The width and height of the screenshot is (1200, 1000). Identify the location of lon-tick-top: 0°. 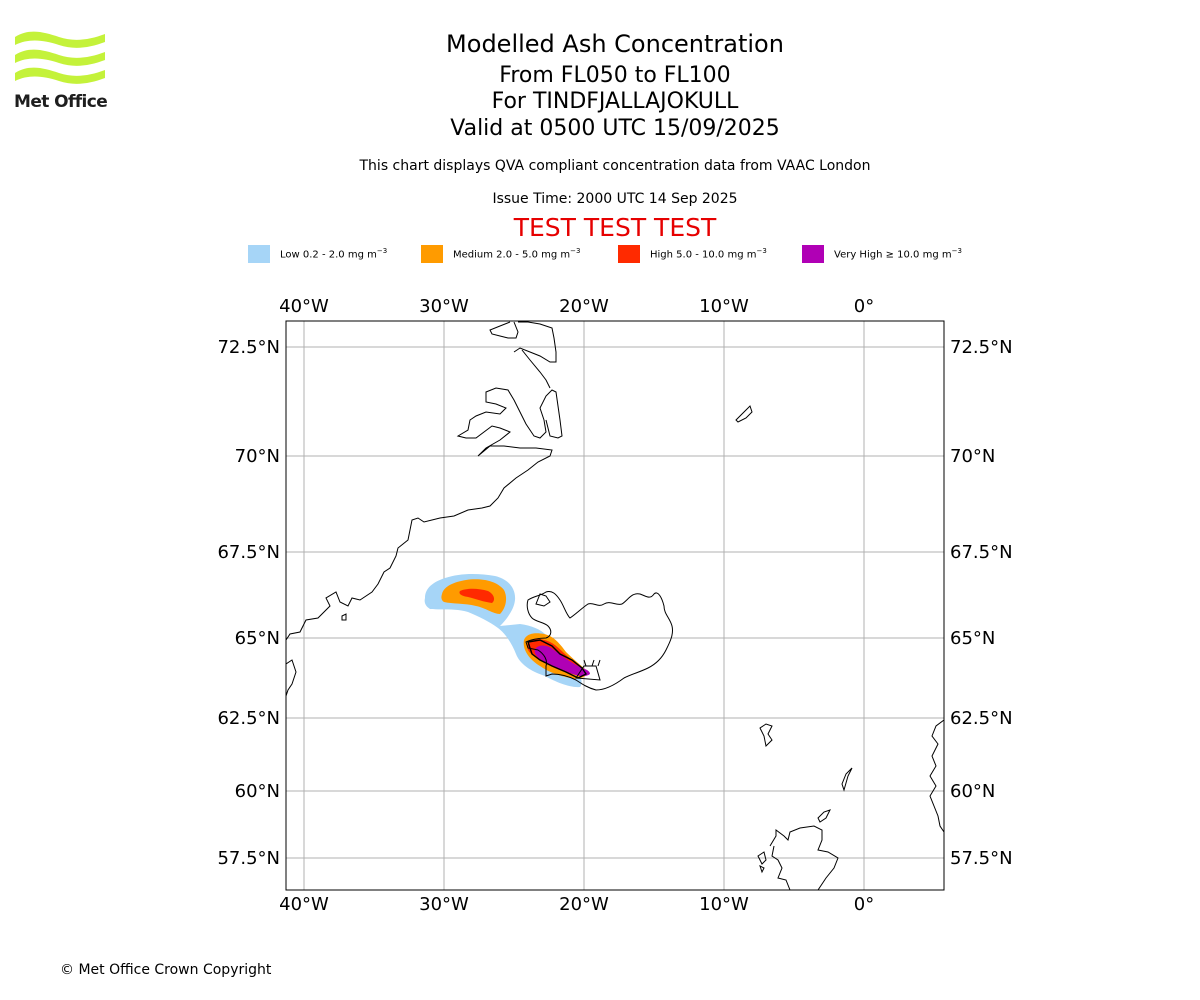
(864, 306).